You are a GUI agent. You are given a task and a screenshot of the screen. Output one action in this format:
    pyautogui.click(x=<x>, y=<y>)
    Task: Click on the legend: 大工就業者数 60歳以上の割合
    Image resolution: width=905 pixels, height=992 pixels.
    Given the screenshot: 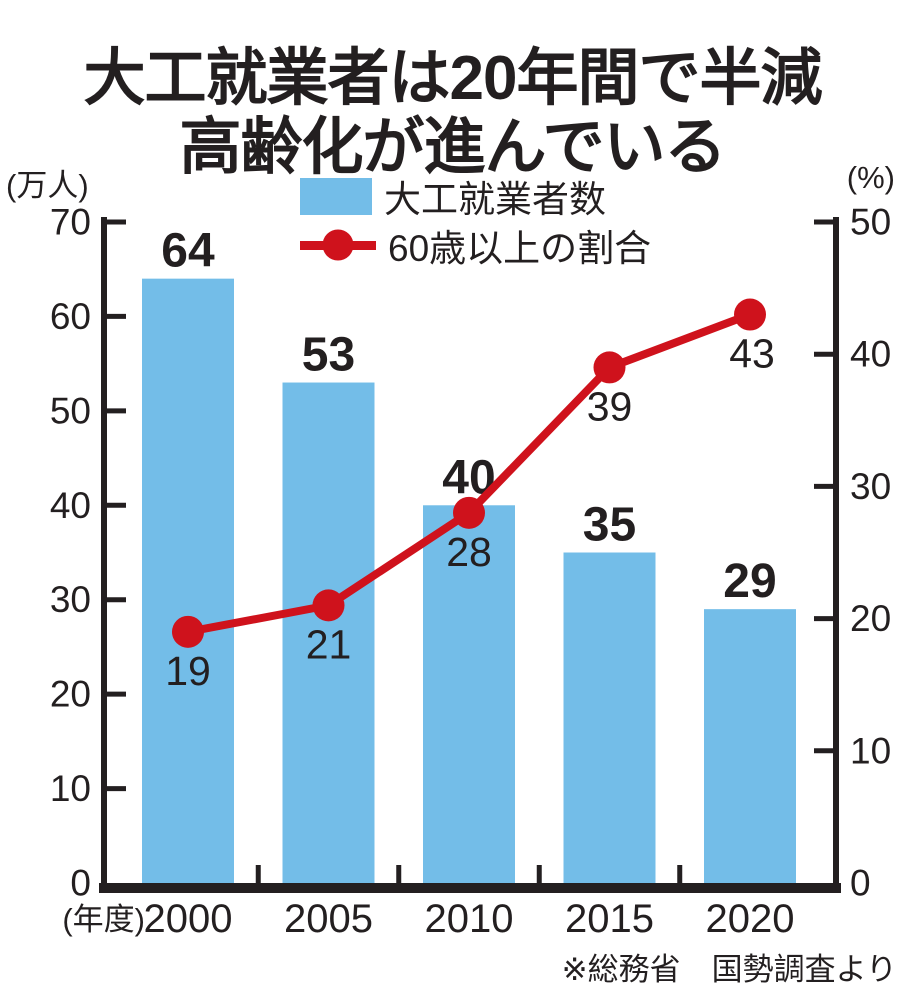 What is the action you would take?
    pyautogui.click(x=475, y=226)
    